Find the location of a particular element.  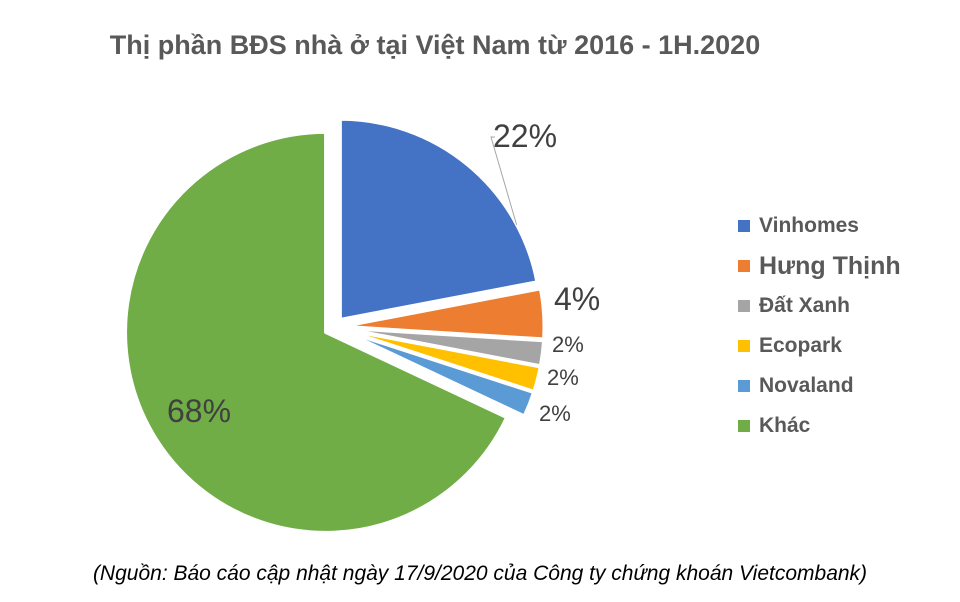

slice-vinhomes is located at coordinates (438, 219).